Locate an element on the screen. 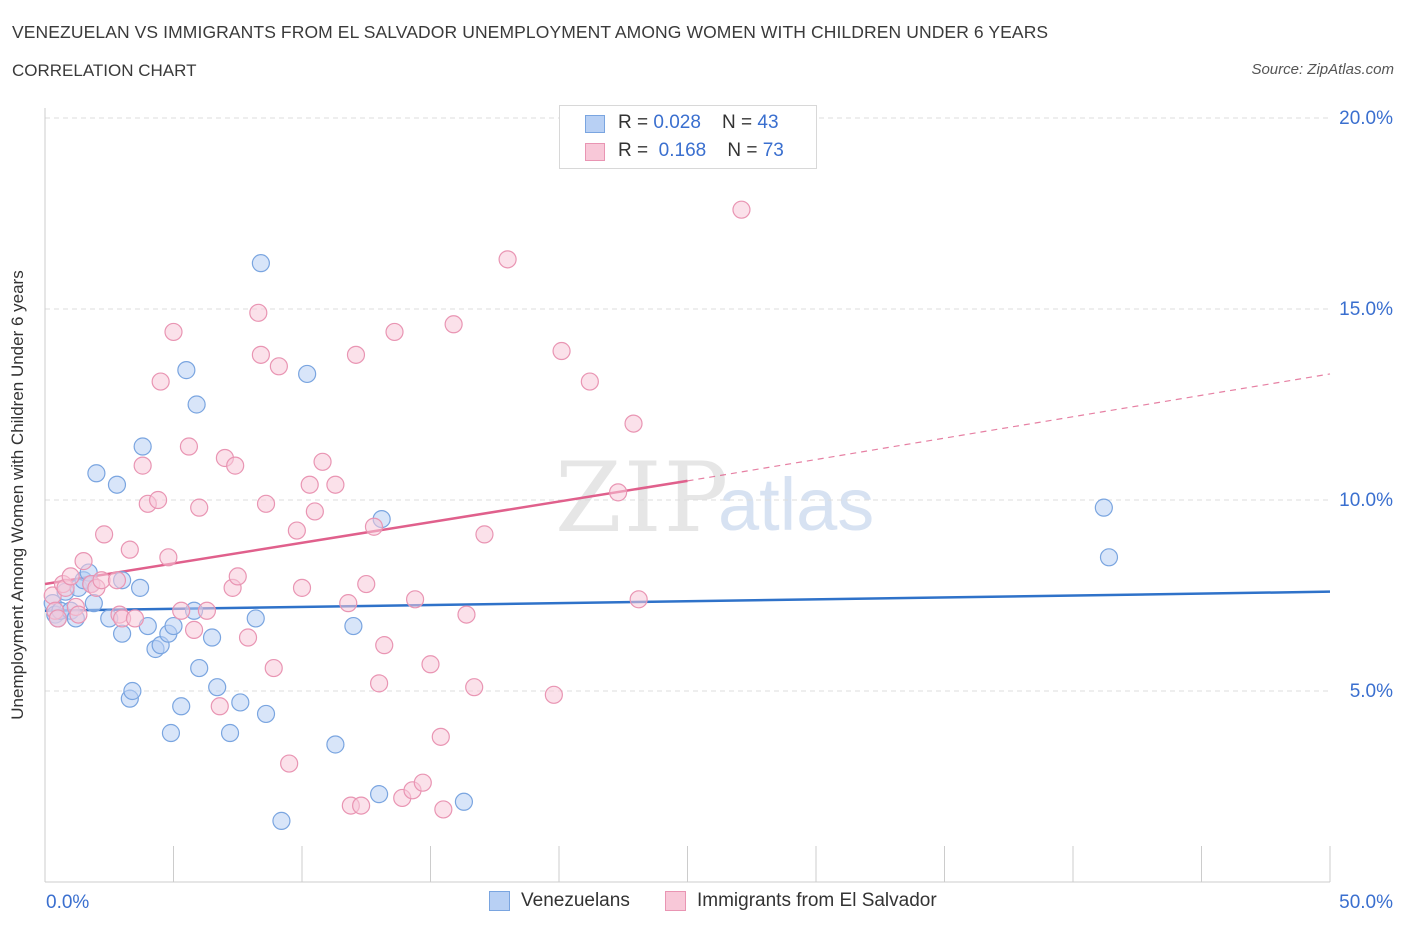 Image resolution: width=1406 pixels, height=930 pixels. trendline-salvador is located at coordinates (366, 532).